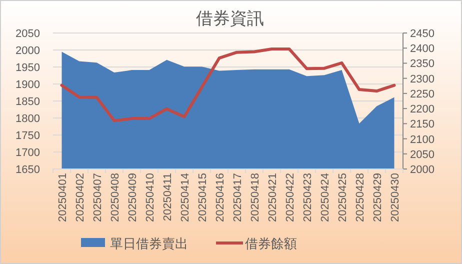 Image resolution: width=462 pixels, height=264 pixels. Describe the element at coordinates (62, 197) in the screenshot. I see `x-tick-label: 20250401` at that location.